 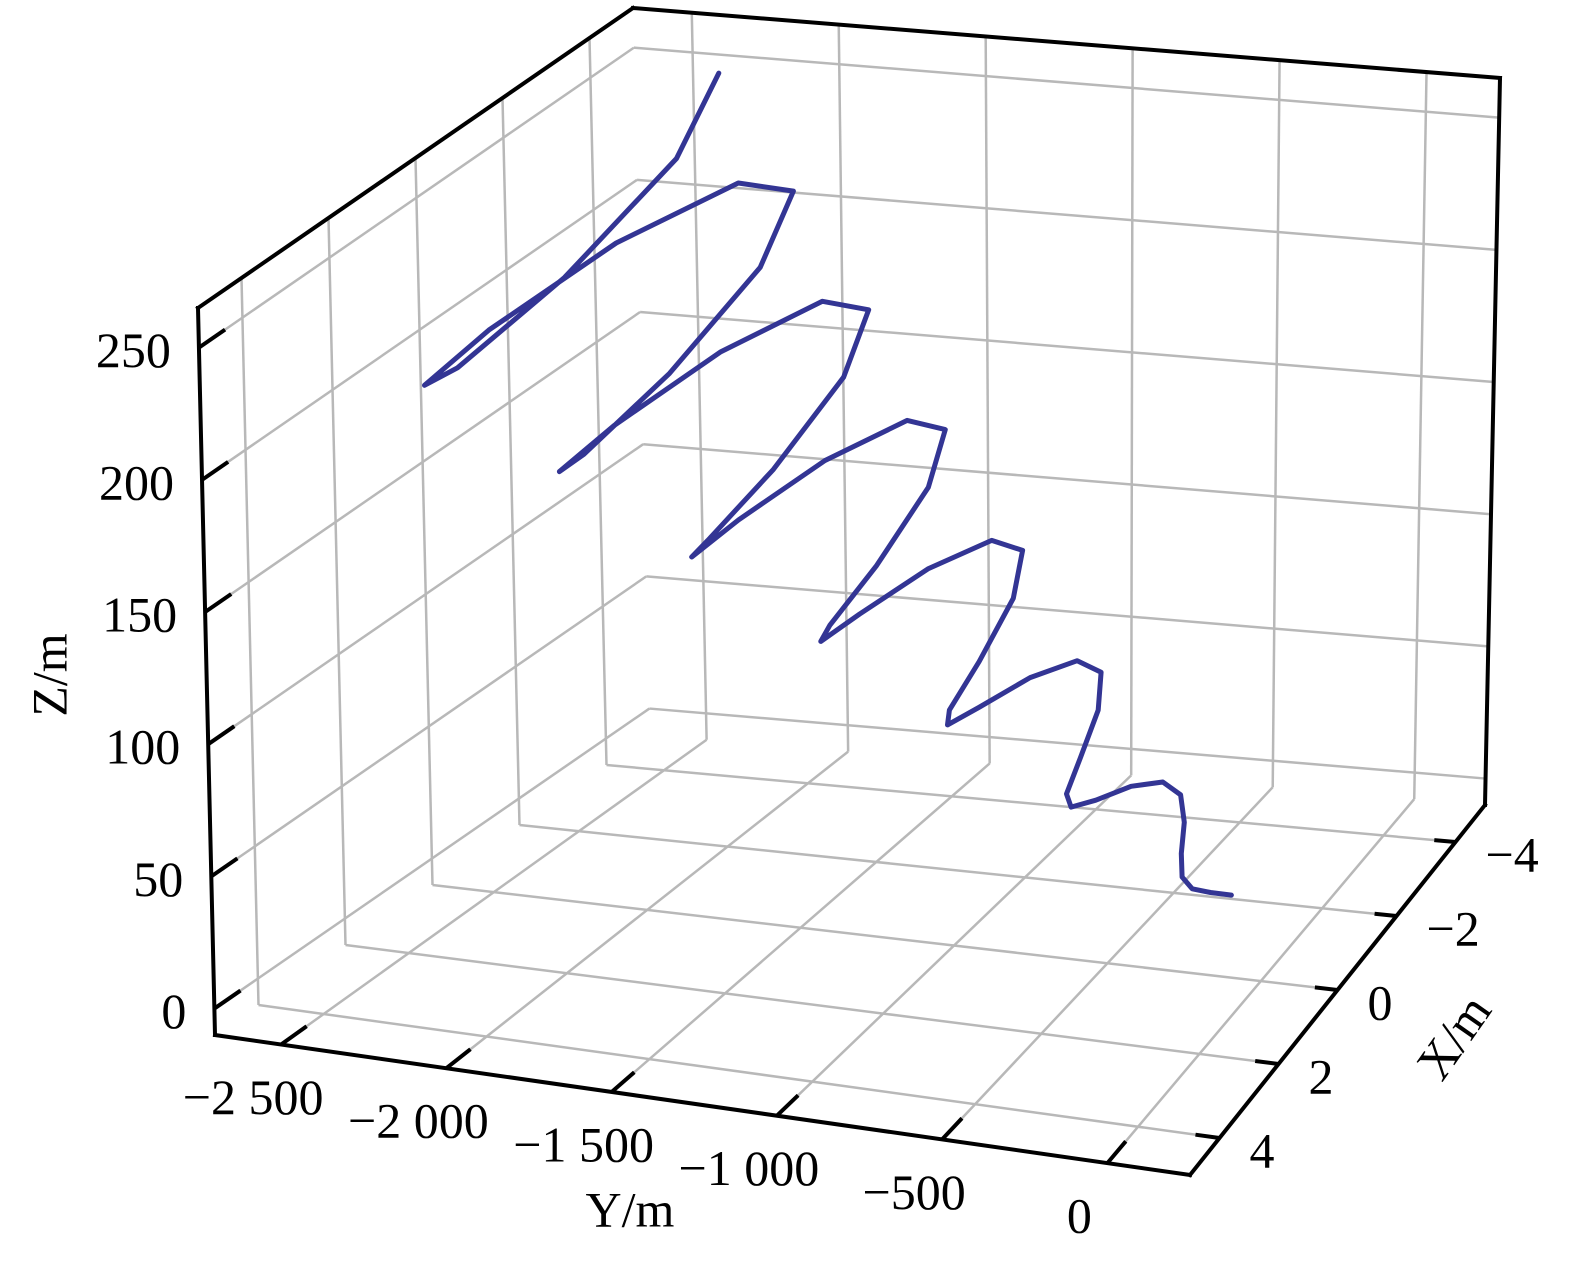 What do you see at coordinates (418, 1121) in the screenshot?
I see `y-tick-label: −2 000` at bounding box center [418, 1121].